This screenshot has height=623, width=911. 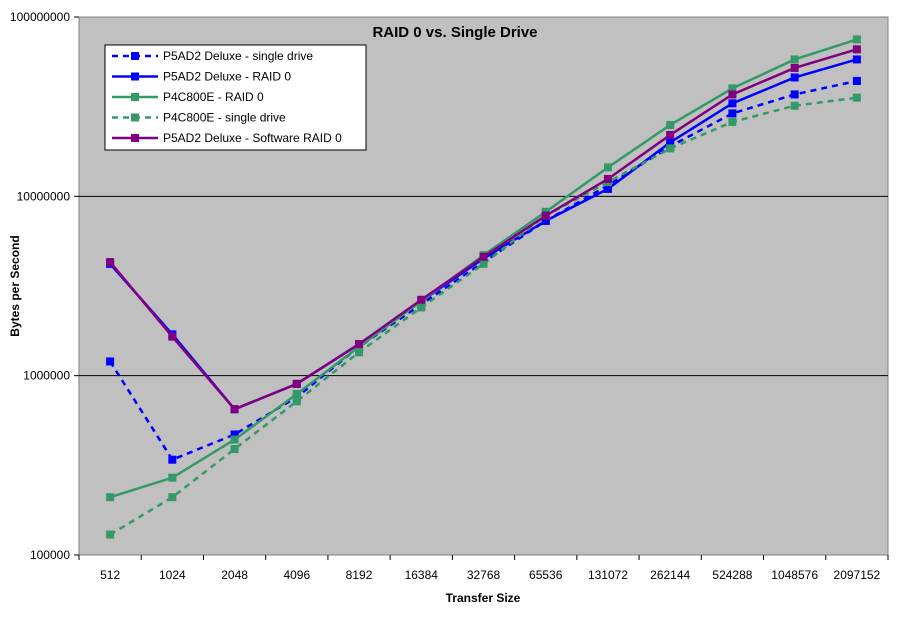 I want to click on y-tick-label: 10000000, so click(x=44, y=196).